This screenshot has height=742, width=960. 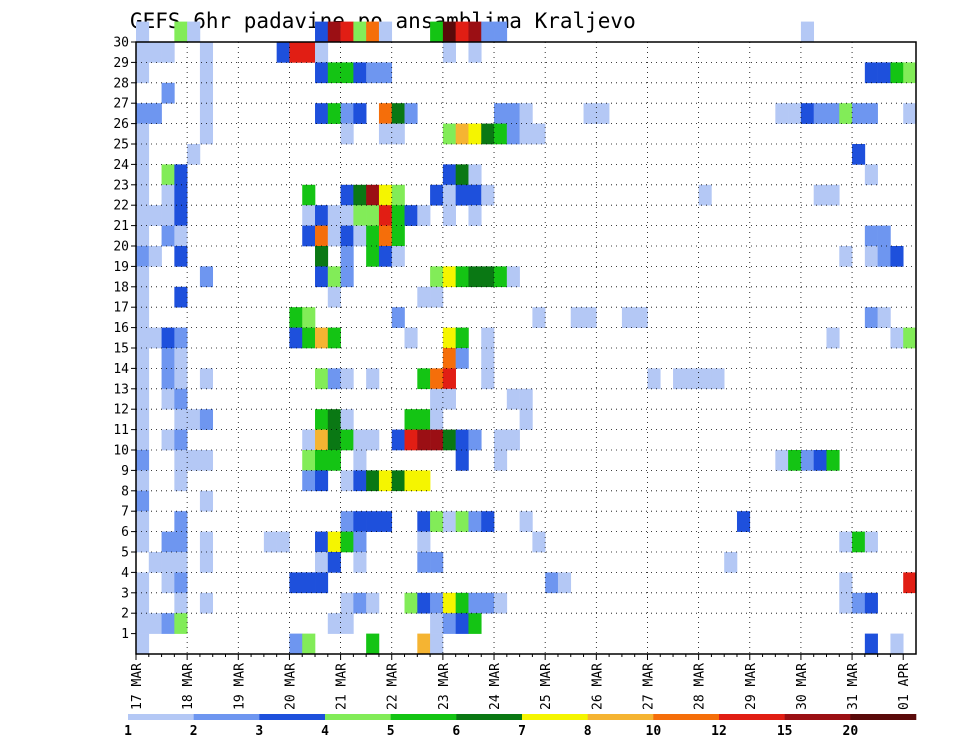 I want to click on x-tick-label: 20 MAR, so click(x=290, y=686).